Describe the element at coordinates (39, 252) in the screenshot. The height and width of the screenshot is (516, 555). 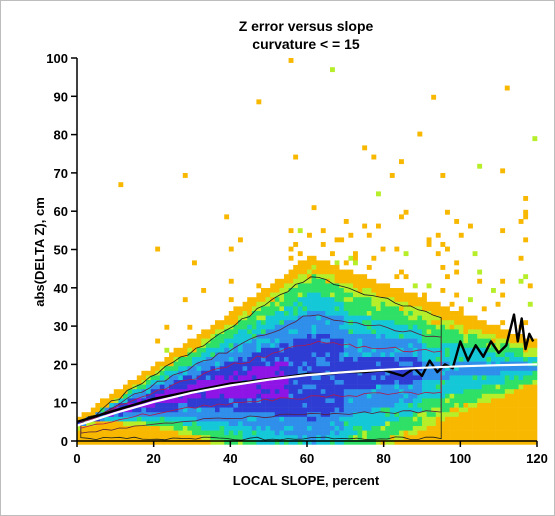
I see `y-axis-label: abs(DELTA Z), cm` at that location.